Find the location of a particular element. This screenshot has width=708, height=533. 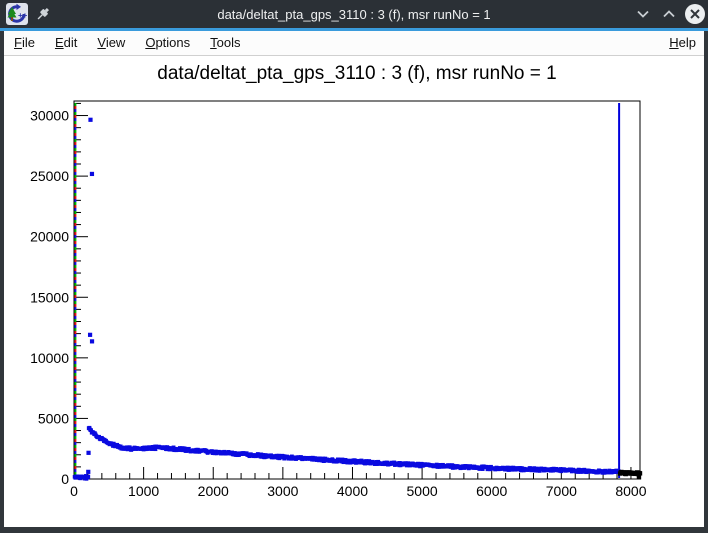

overflow-tail is located at coordinates (630, 473).